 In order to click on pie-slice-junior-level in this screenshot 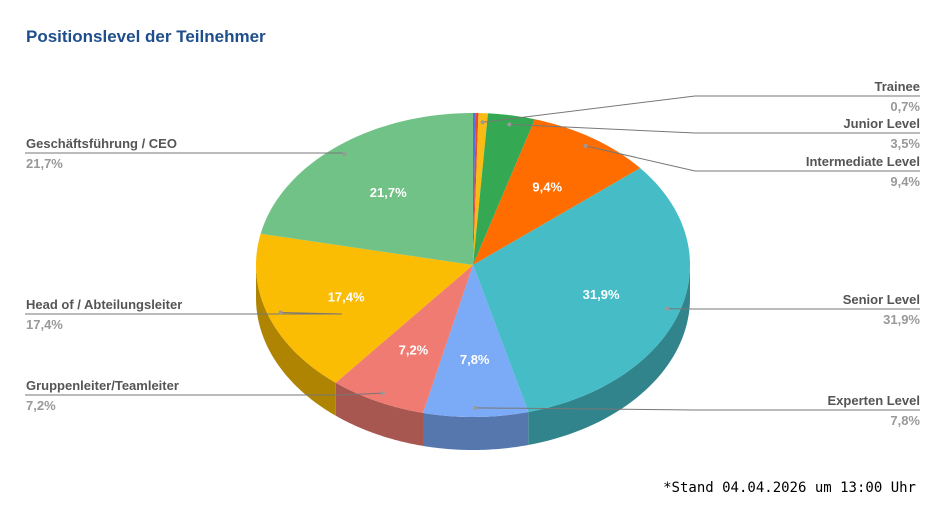, I will do `click(504, 189)`.